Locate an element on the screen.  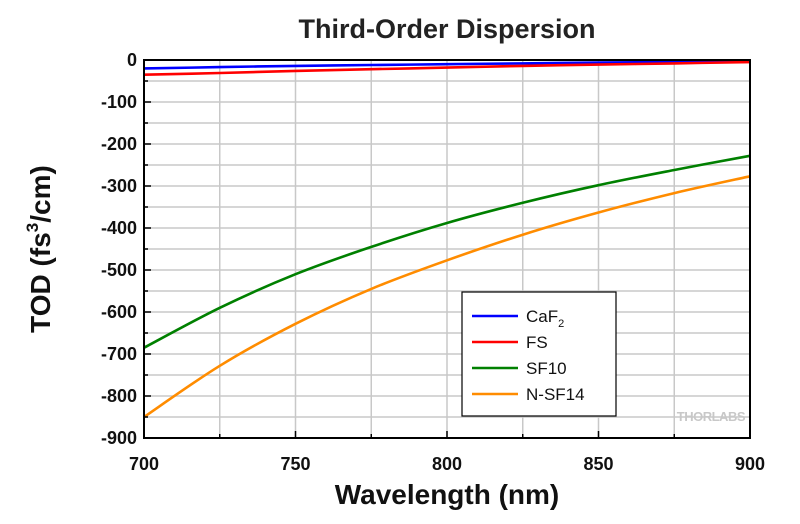
legend-label: CaF2 is located at coordinates (545, 318).